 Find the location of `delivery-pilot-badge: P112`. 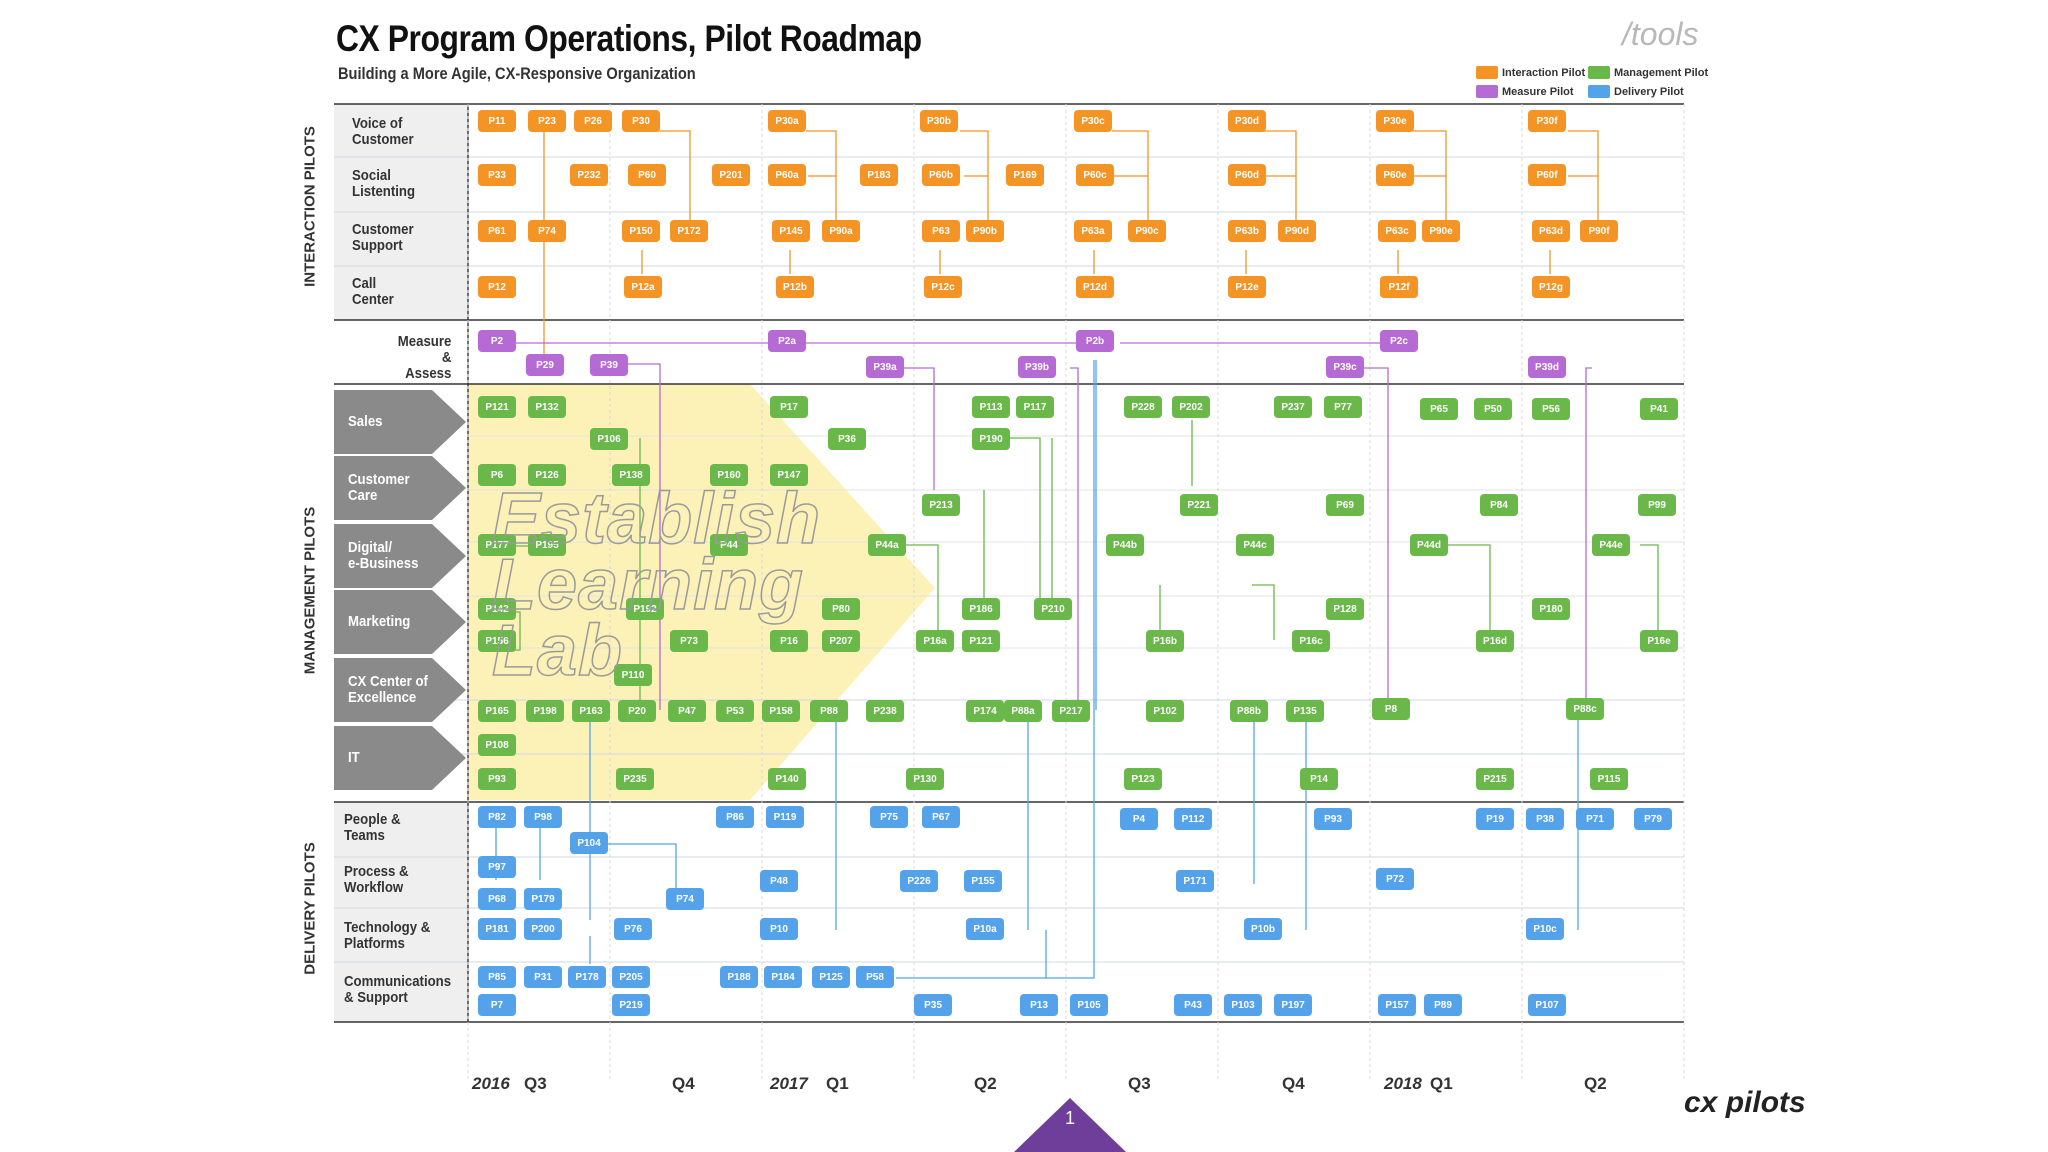

delivery-pilot-badge: P112 is located at coordinates (1193, 819).